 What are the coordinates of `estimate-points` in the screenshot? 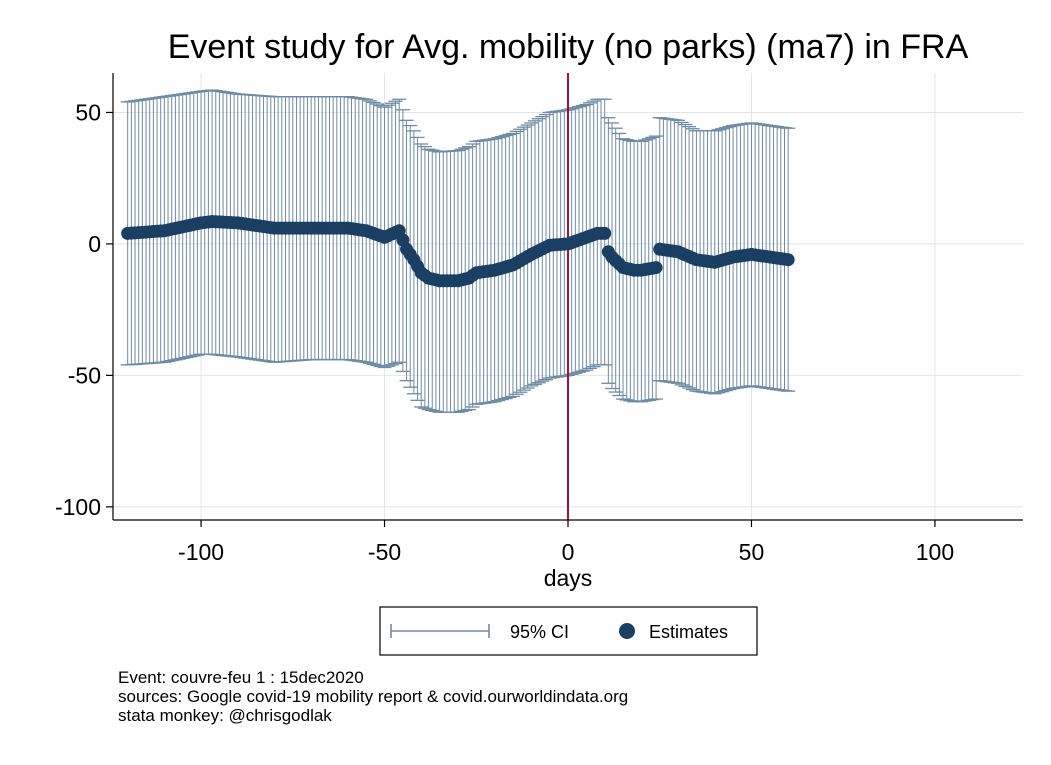 It's located at (458, 251).